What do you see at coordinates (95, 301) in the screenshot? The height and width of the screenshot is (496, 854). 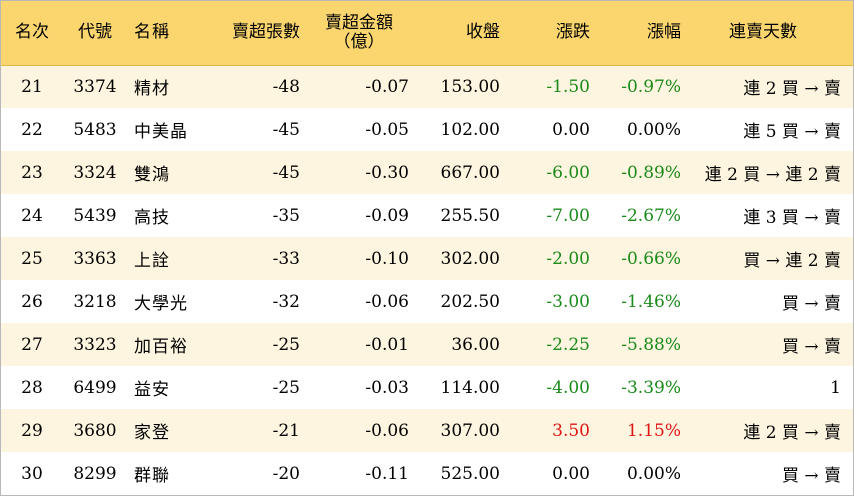 I see `cell-stock-code: 3218` at bounding box center [95, 301].